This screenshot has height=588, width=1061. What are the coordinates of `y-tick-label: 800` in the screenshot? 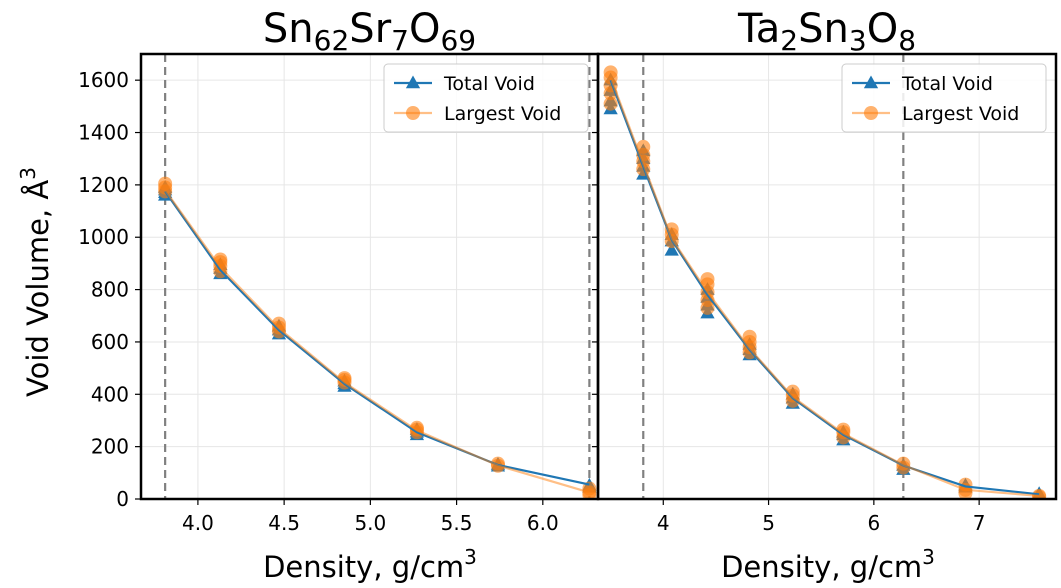 It's located at (110, 290).